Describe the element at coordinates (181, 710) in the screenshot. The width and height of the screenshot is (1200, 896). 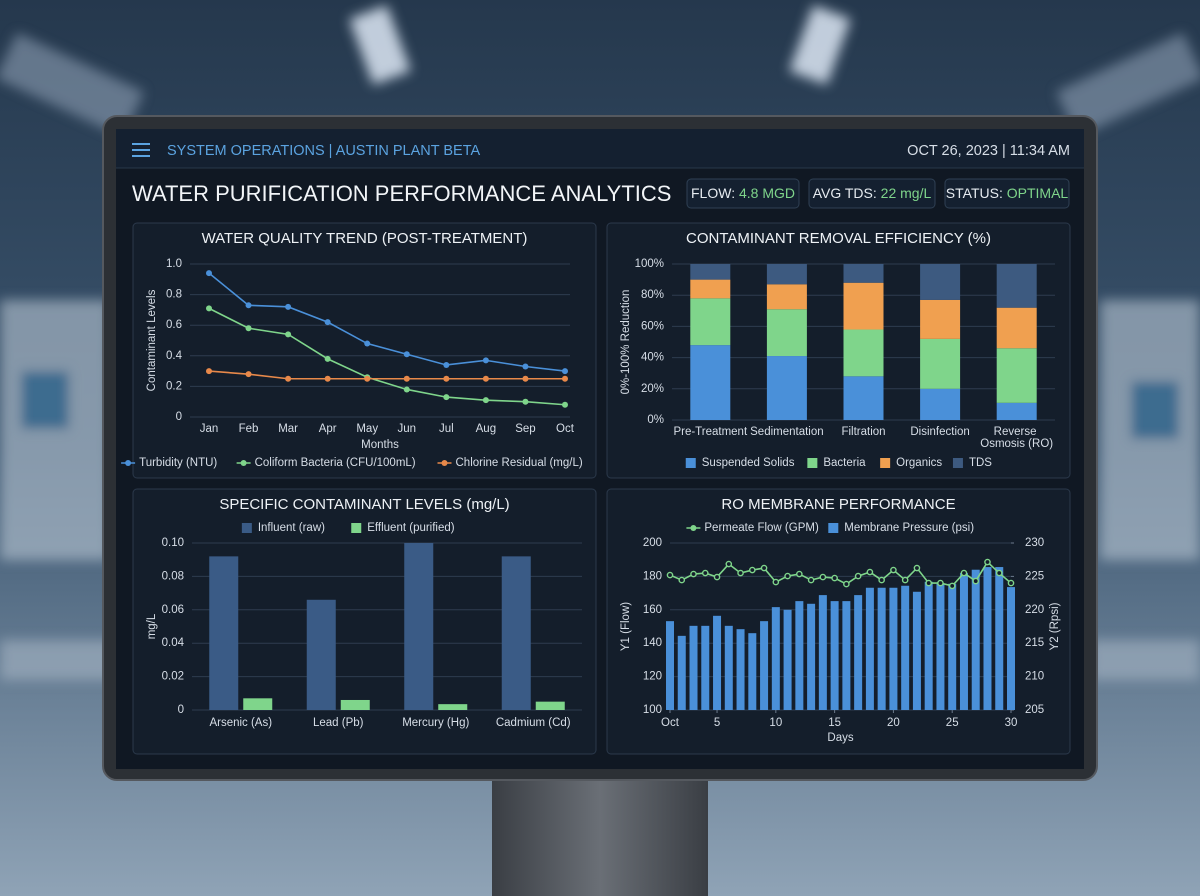
I see `y-tick-label: 0` at that location.